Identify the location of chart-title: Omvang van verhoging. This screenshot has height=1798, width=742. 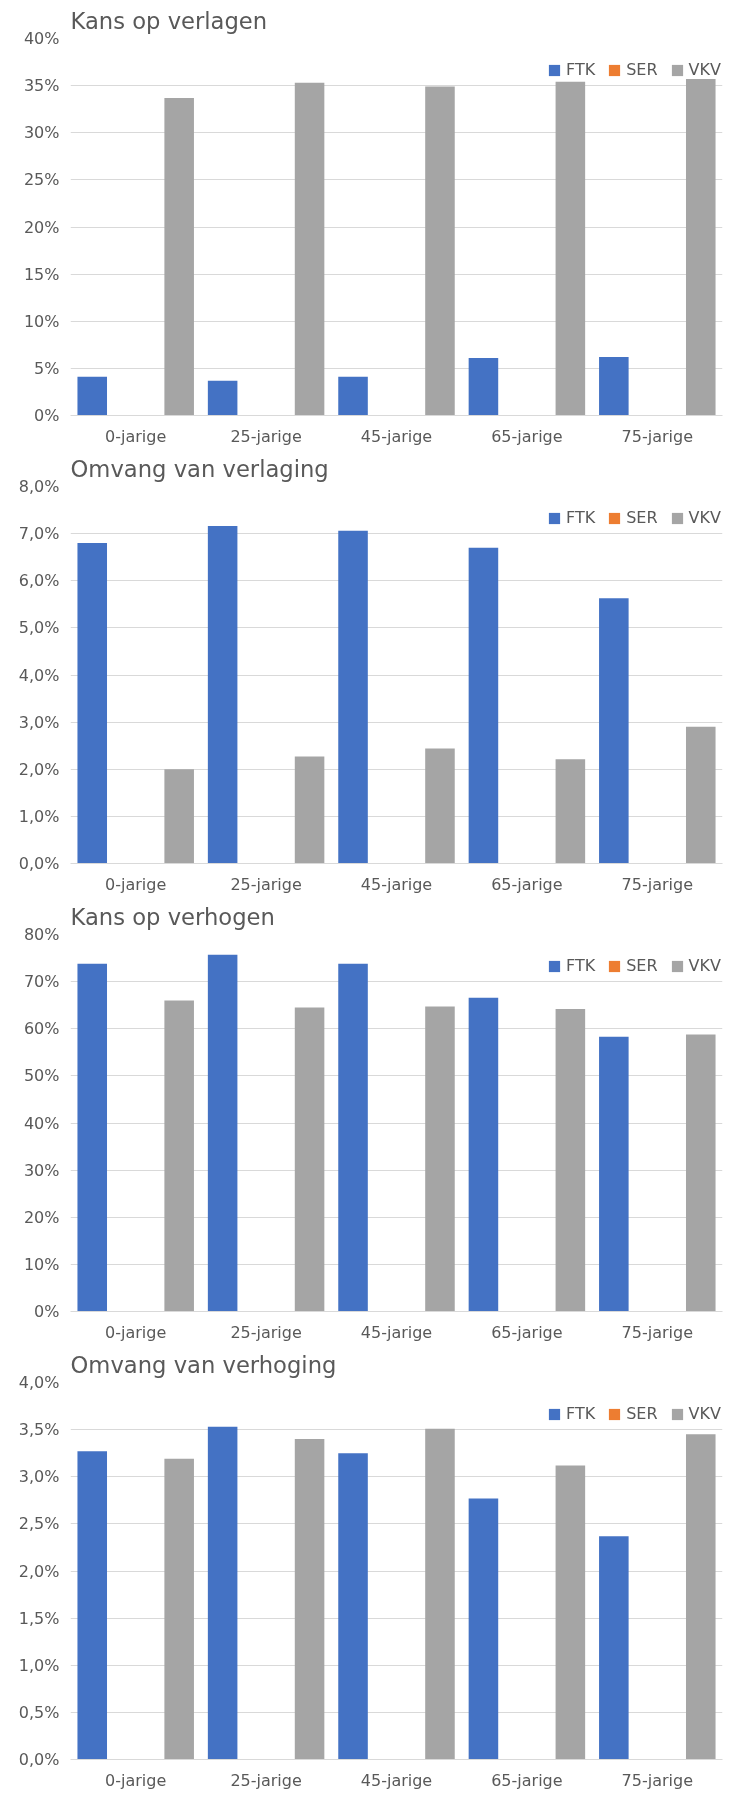
(203, 1364).